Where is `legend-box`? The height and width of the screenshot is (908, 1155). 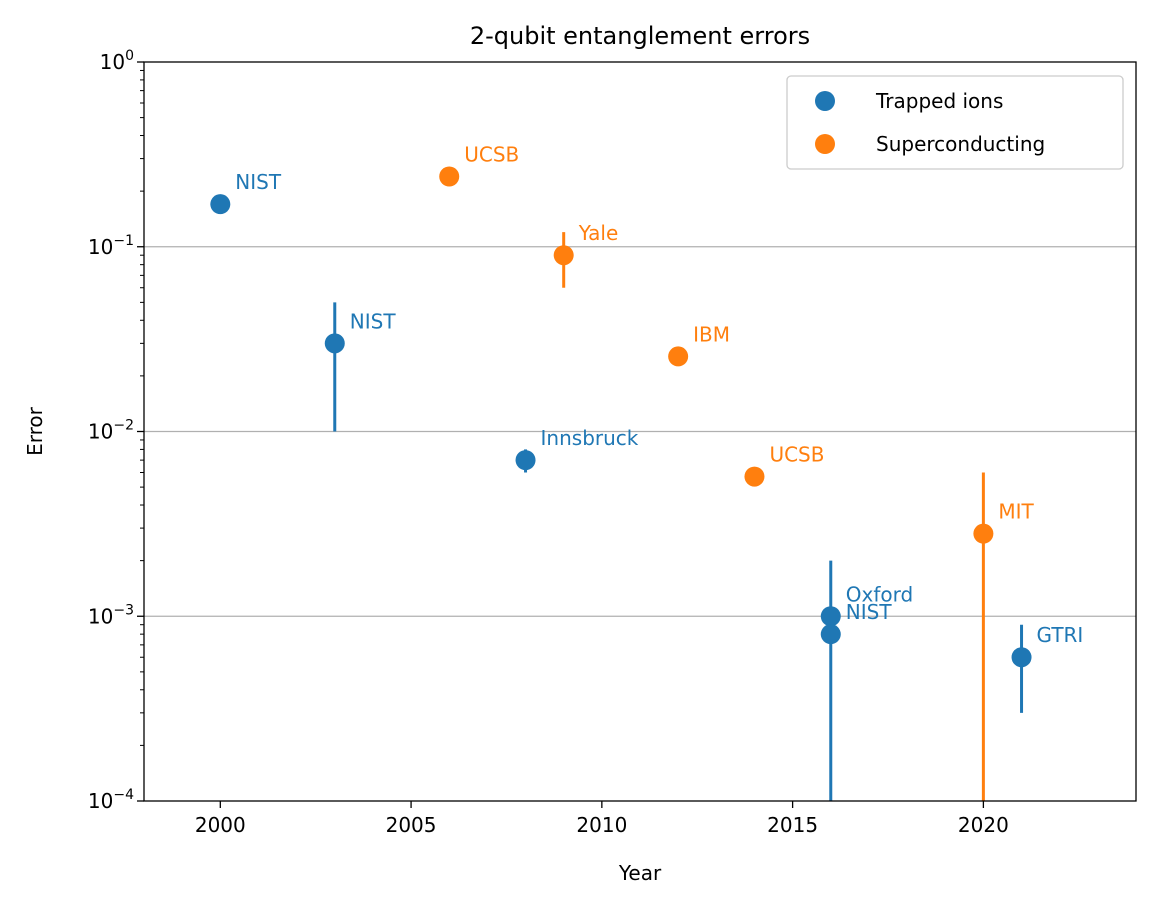 legend-box is located at coordinates (955, 122).